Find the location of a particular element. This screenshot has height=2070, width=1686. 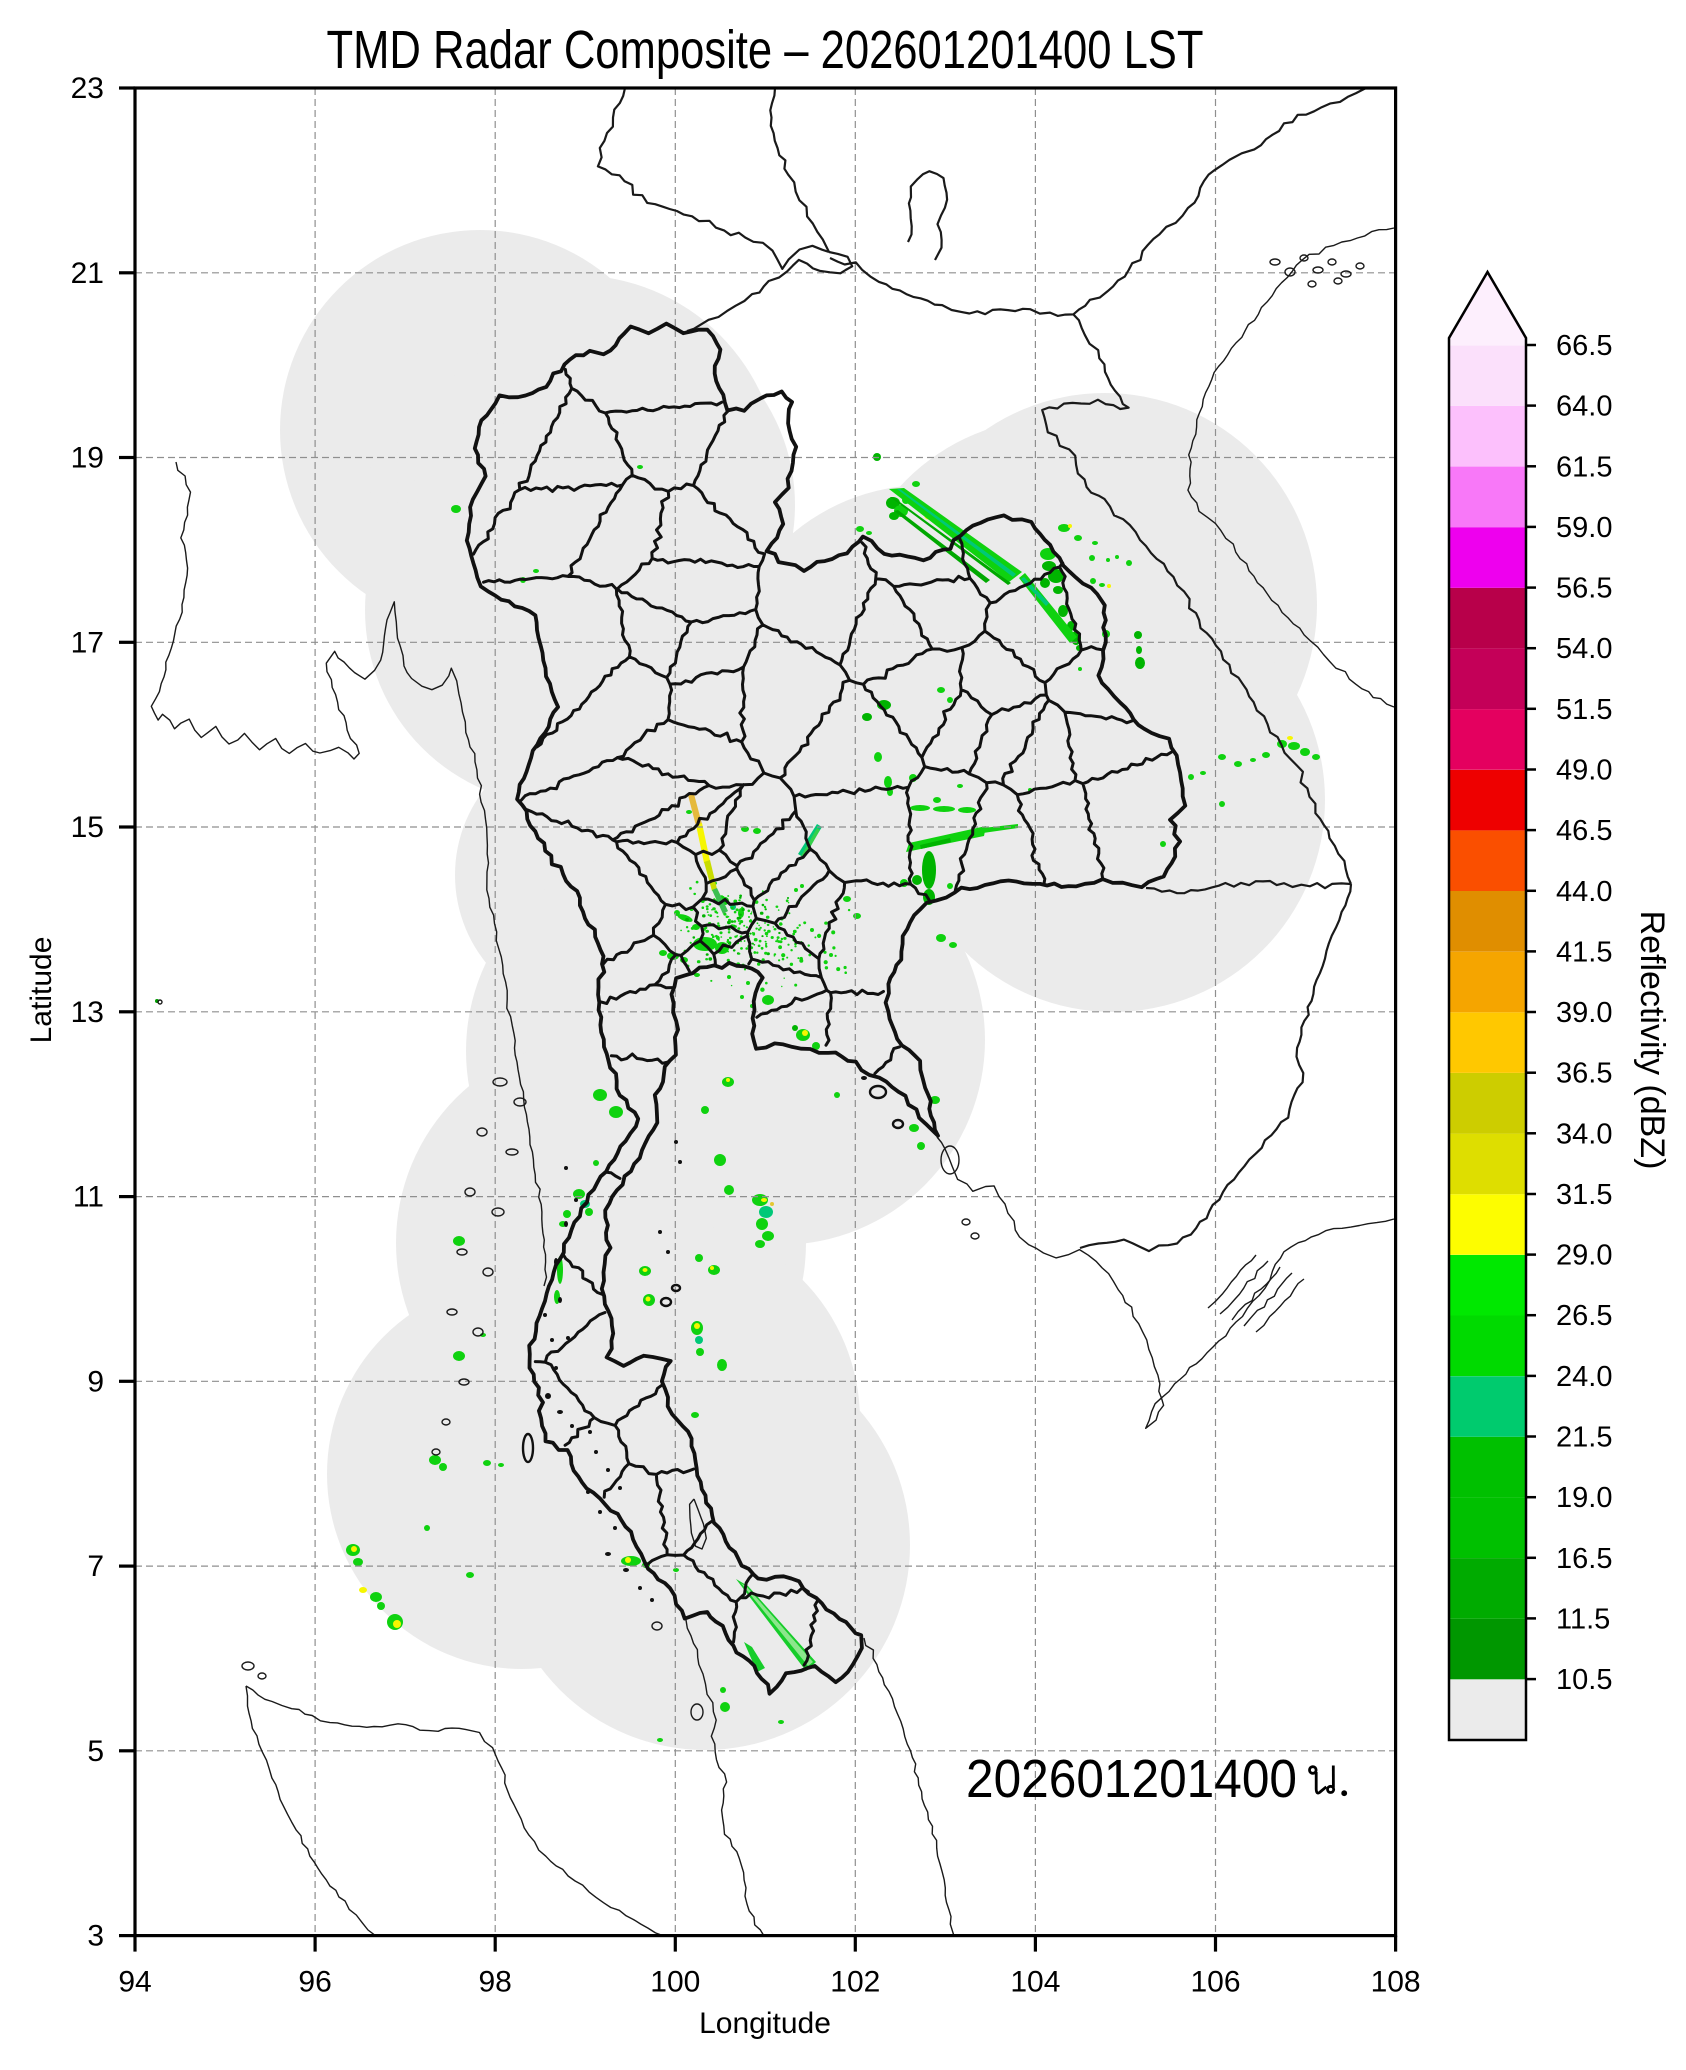

svg-text: 21.5 is located at coordinates (1584, 1438).